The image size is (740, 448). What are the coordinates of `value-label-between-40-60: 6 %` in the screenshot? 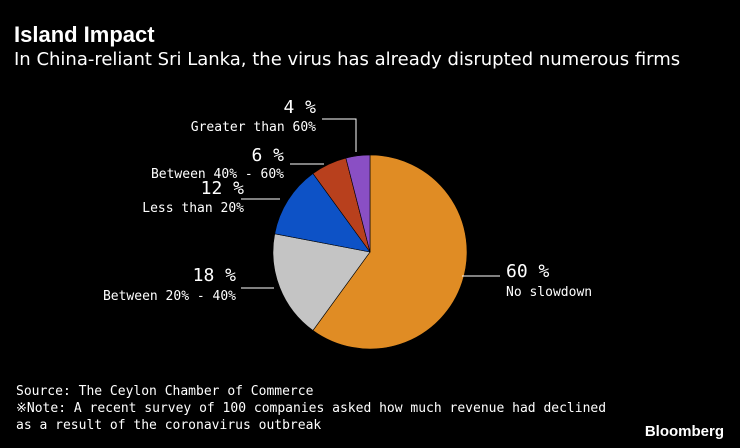 It's located at (267, 155).